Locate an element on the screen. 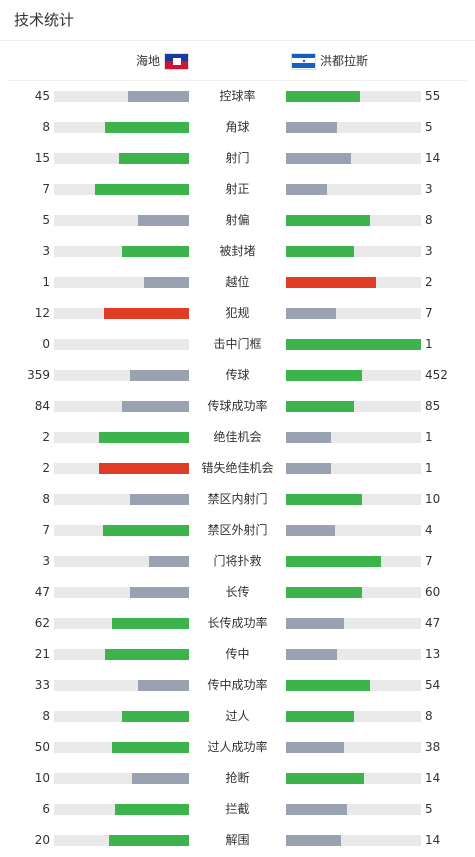  stat-row: 8 角球 5 is located at coordinates (237, 127).